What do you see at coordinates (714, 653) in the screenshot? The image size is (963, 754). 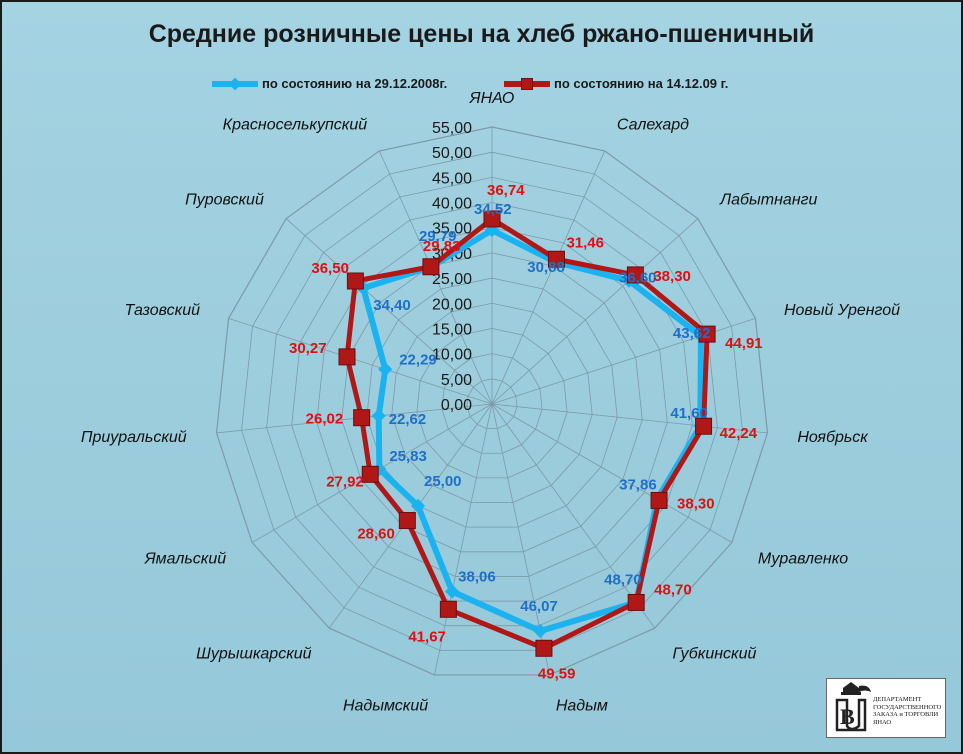 I see `category-label: Губкинский` at bounding box center [714, 653].